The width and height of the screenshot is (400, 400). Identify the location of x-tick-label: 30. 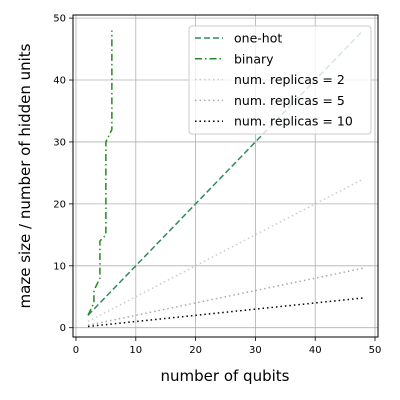
(255, 350).